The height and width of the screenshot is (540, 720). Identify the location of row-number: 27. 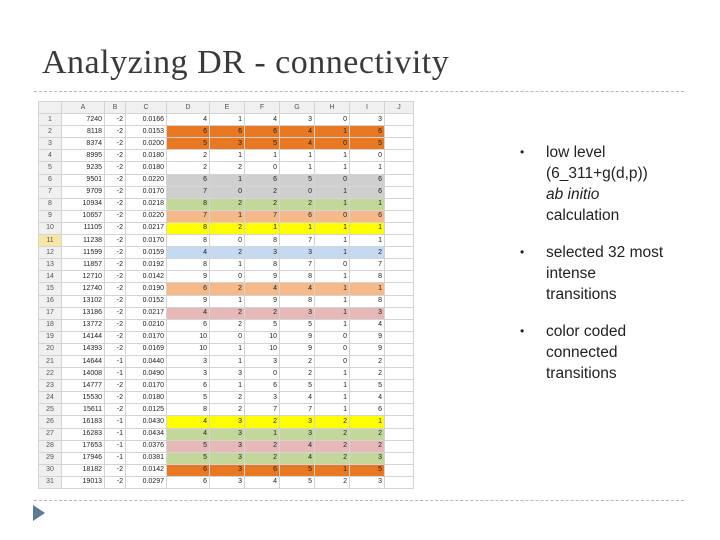
(50, 434).